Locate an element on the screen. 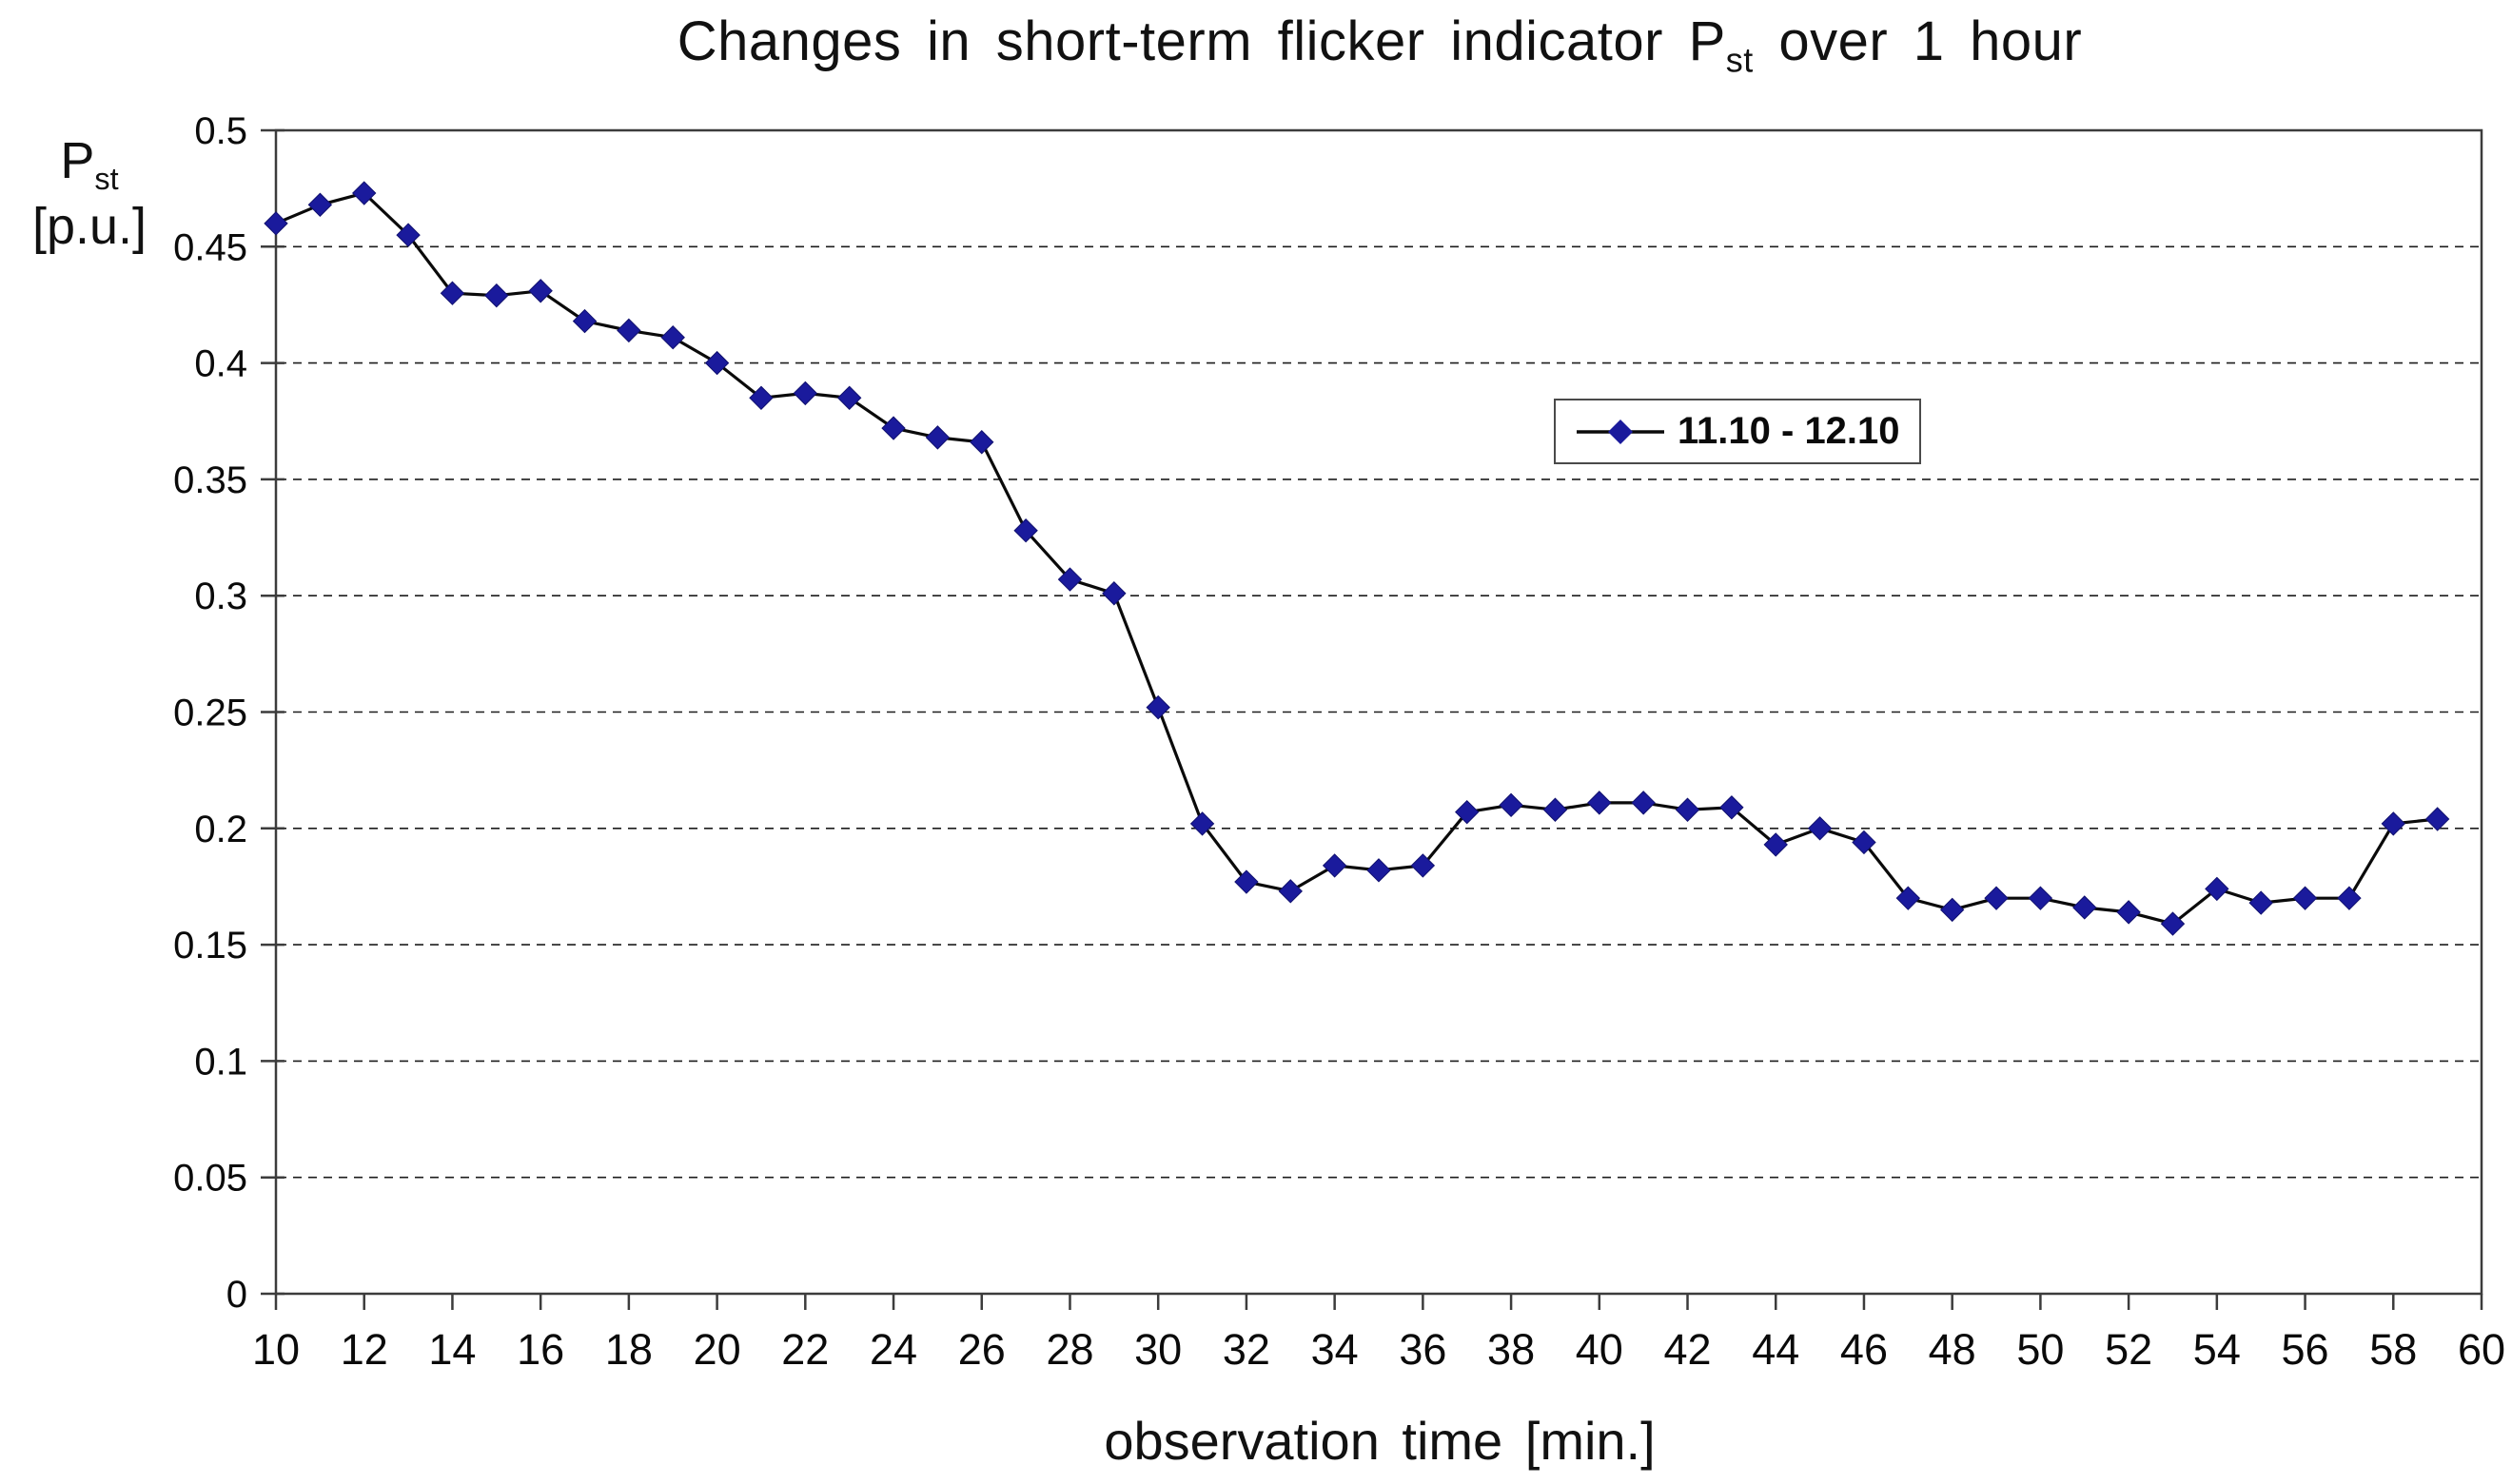 This screenshot has width=2512, height=1484. x-tick-label: 60 is located at coordinates (2481, 1349).